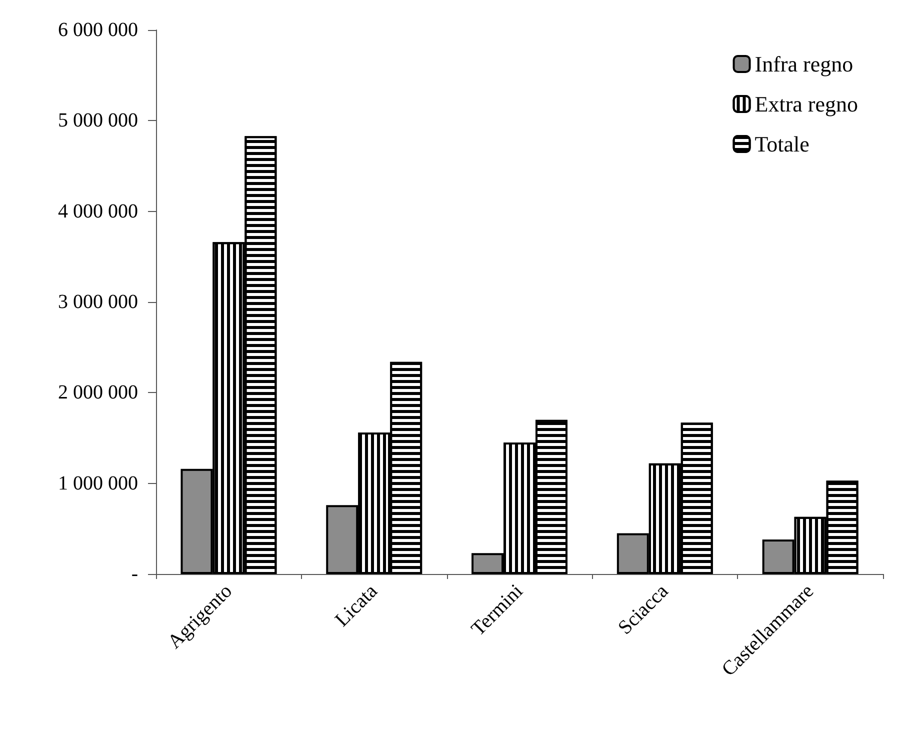 The height and width of the screenshot is (736, 911). I want to click on y-tick-label: 6 000 000, so click(98, 30).